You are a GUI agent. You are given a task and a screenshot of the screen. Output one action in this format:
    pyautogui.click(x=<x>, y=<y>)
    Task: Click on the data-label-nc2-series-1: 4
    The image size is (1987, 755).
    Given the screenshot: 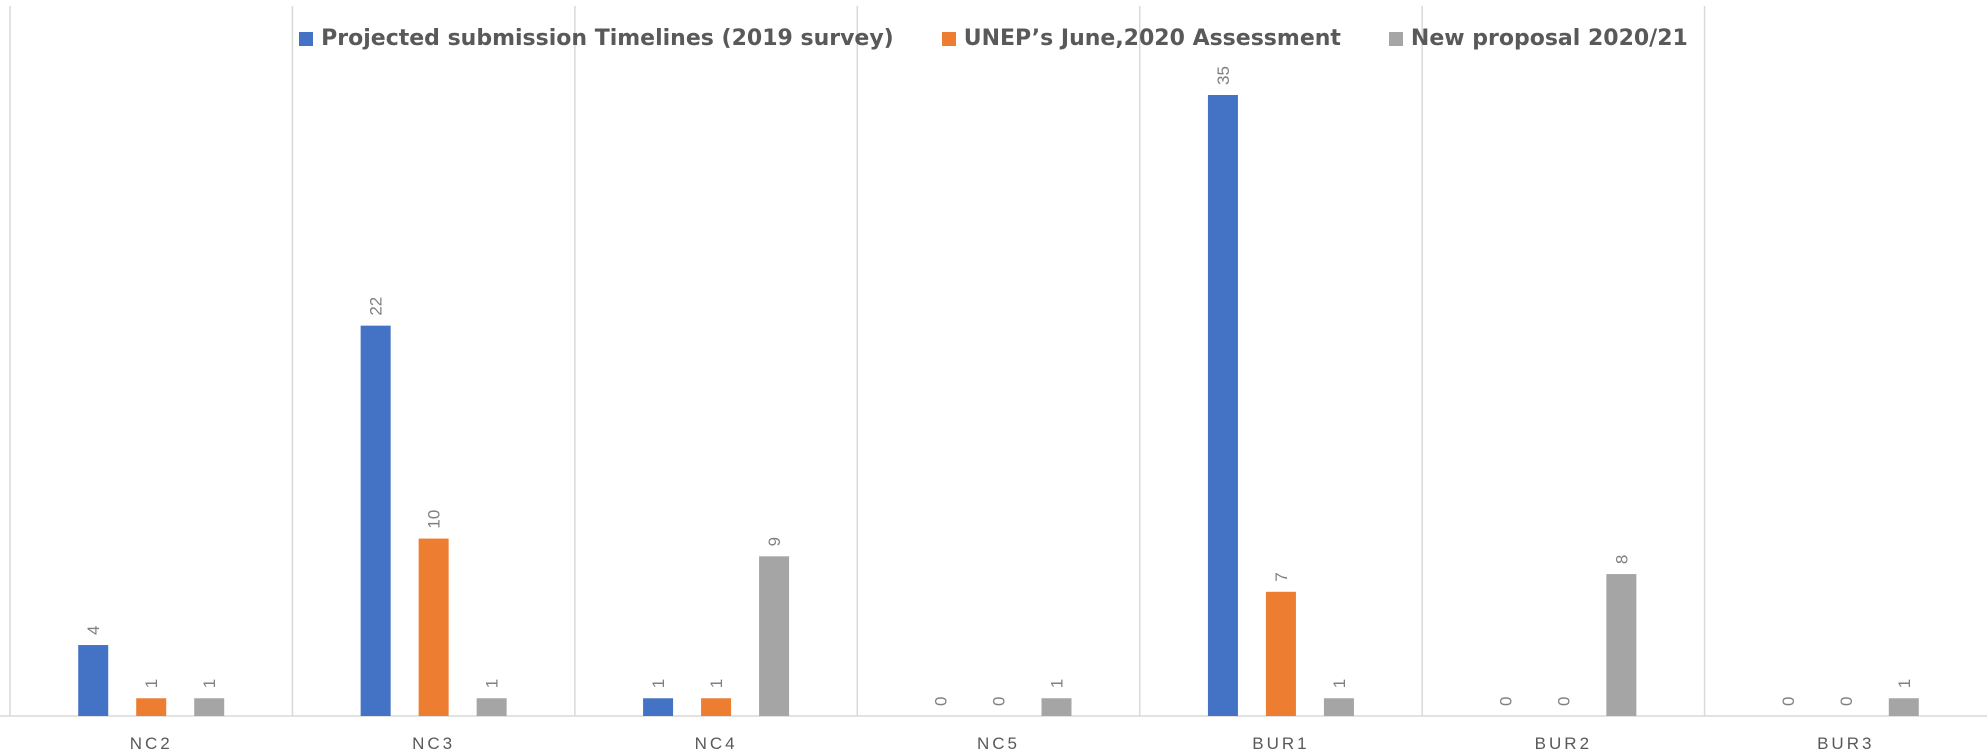 What is the action you would take?
    pyautogui.click(x=93, y=630)
    